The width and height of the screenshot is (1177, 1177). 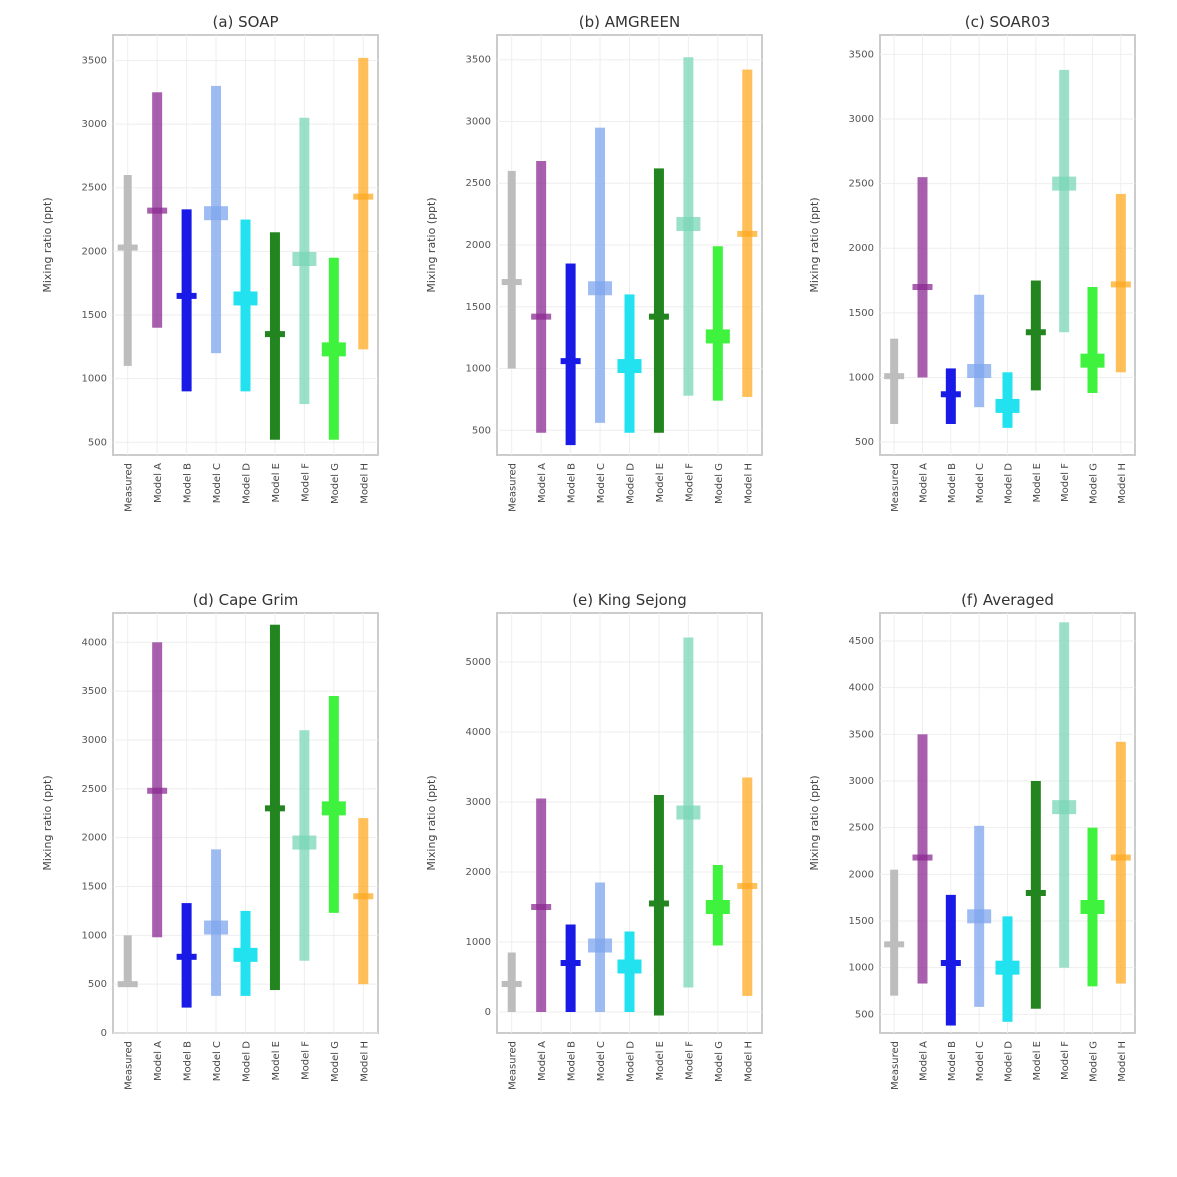 I want to click on y-tick-label: 1000, so click(x=478, y=369).